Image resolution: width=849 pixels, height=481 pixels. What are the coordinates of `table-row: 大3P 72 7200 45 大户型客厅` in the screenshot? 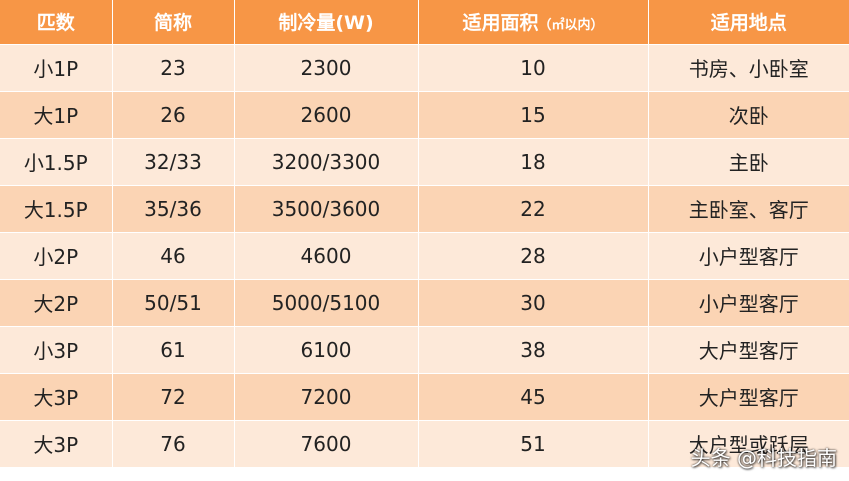 It's located at (424, 396).